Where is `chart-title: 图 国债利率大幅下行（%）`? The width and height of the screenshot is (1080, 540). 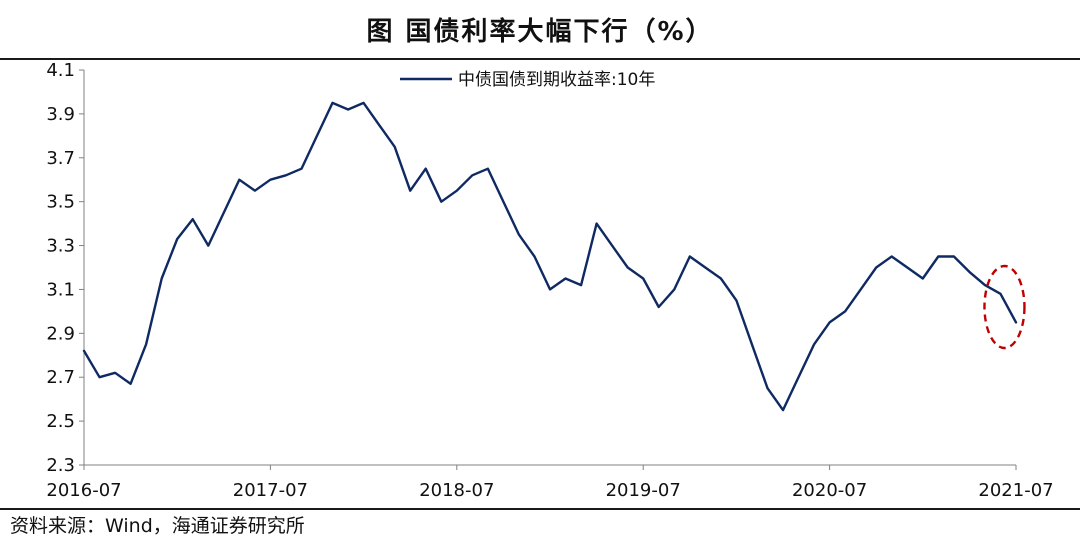 chart-title: 图 国债利率大幅下行（%） is located at coordinates (540, 31).